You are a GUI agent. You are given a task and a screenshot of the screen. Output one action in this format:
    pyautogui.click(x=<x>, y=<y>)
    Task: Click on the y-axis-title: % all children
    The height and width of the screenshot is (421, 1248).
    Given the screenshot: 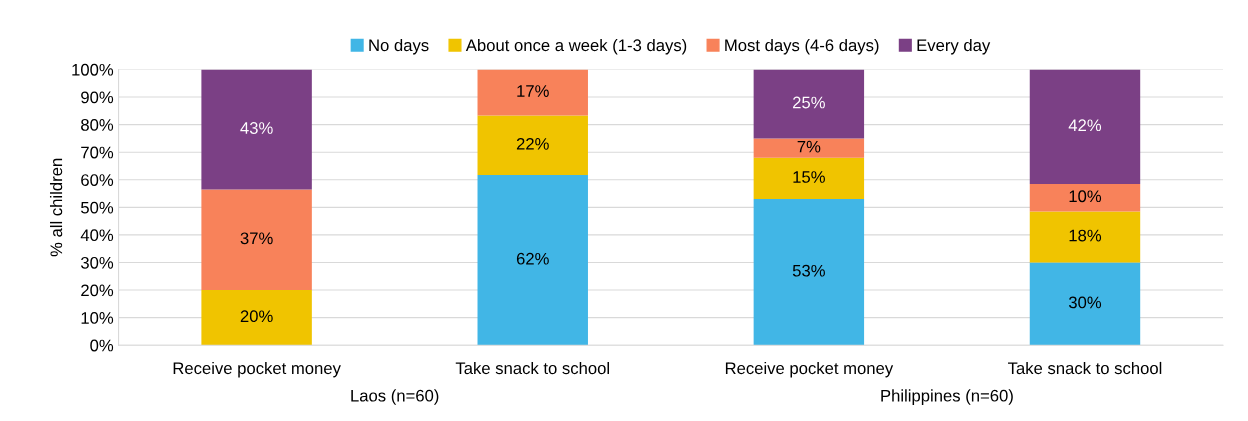 What is the action you would take?
    pyautogui.click(x=56, y=207)
    